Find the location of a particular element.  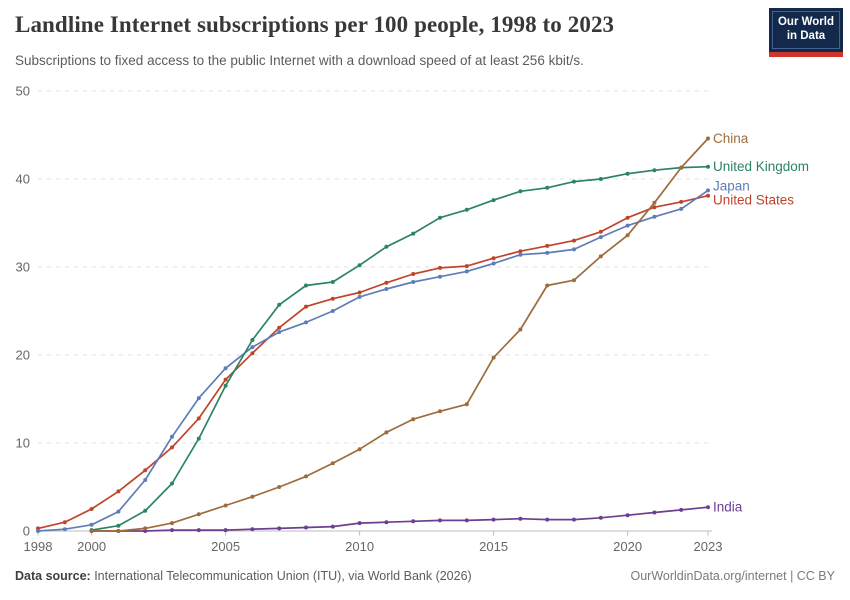

series-label-united-kingdom: United Kingdom is located at coordinates (761, 166).